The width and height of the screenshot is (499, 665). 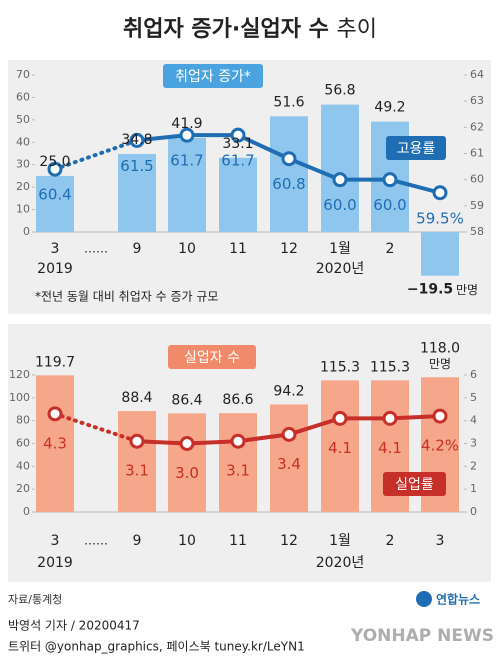 I want to click on x-tick-label: 11, so click(x=238, y=249).